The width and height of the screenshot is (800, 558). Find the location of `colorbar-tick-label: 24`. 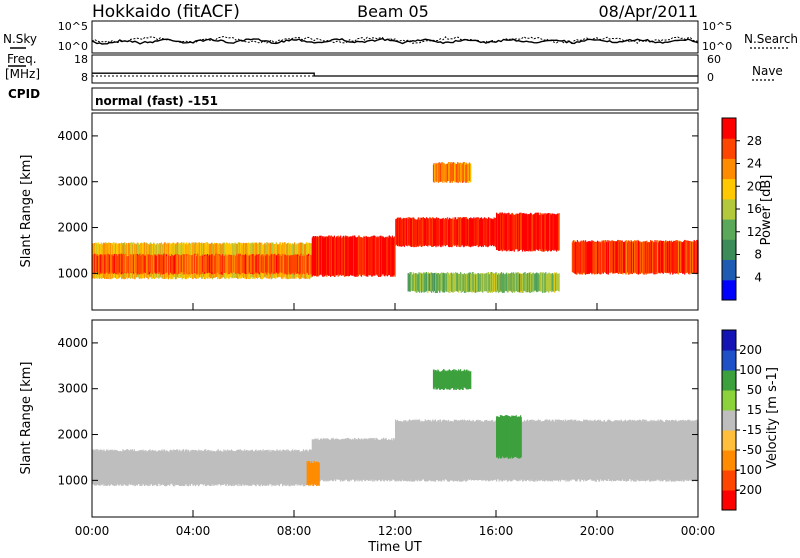

colorbar-tick-label: 24 is located at coordinates (754, 164).